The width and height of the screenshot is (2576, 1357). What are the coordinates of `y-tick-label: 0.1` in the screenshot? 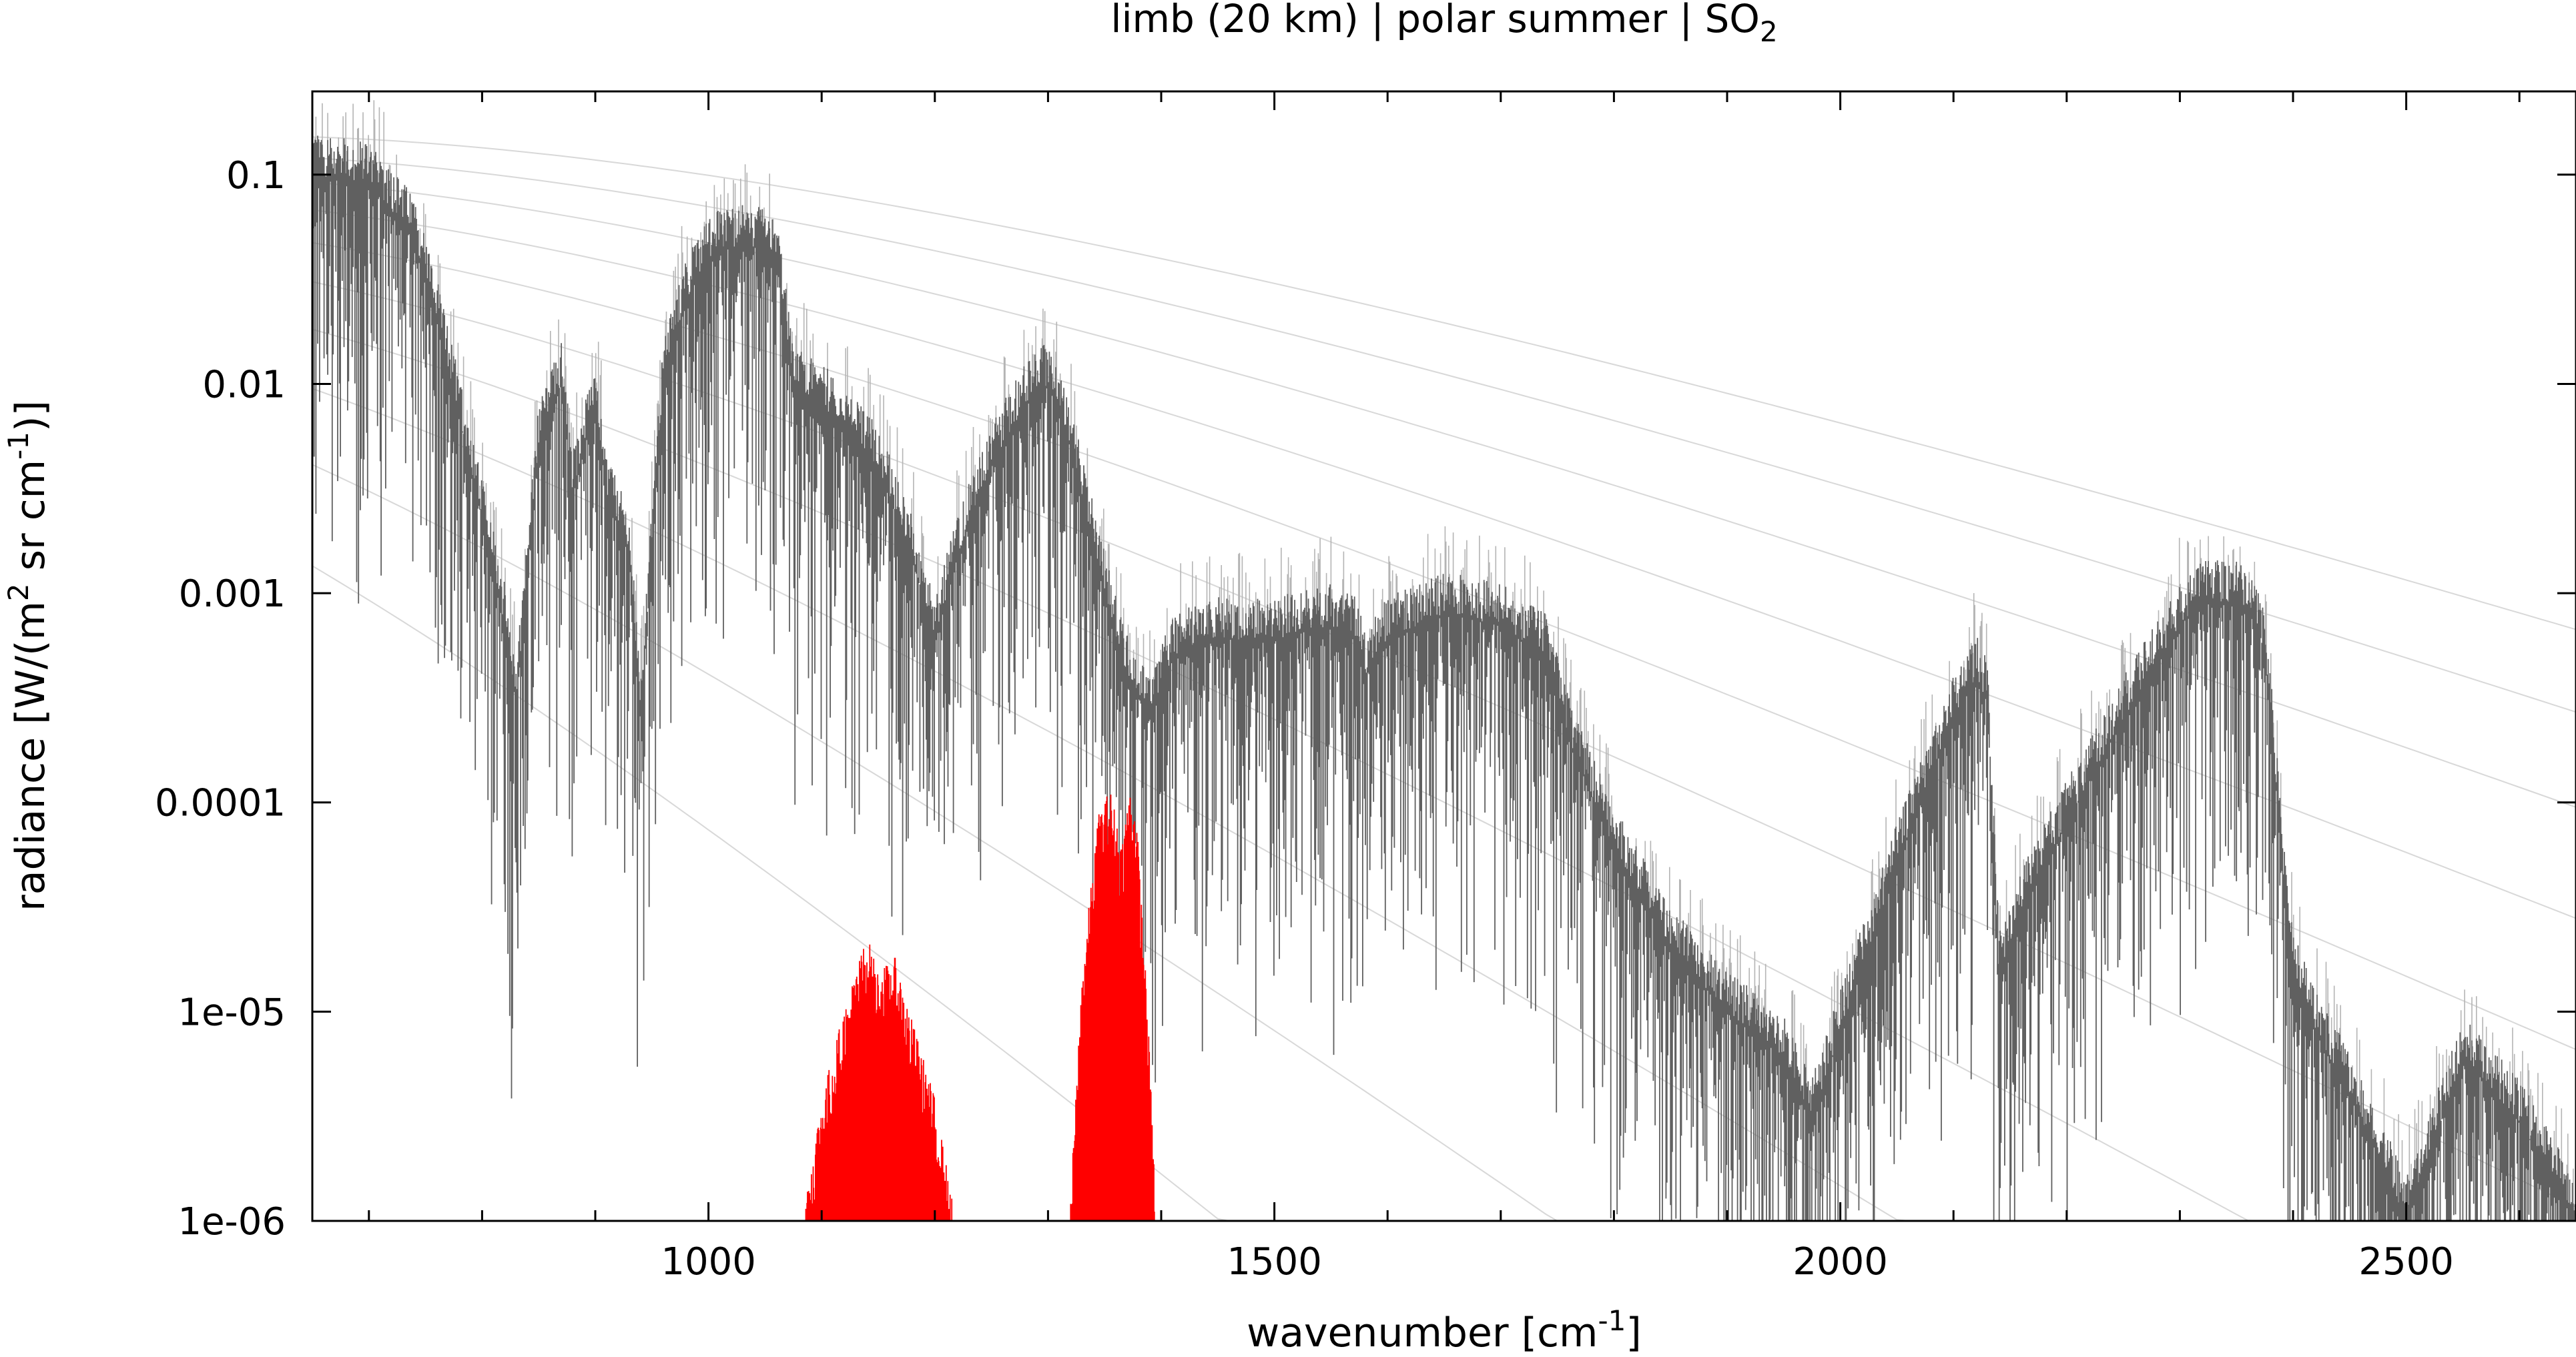 It's located at (256, 175).